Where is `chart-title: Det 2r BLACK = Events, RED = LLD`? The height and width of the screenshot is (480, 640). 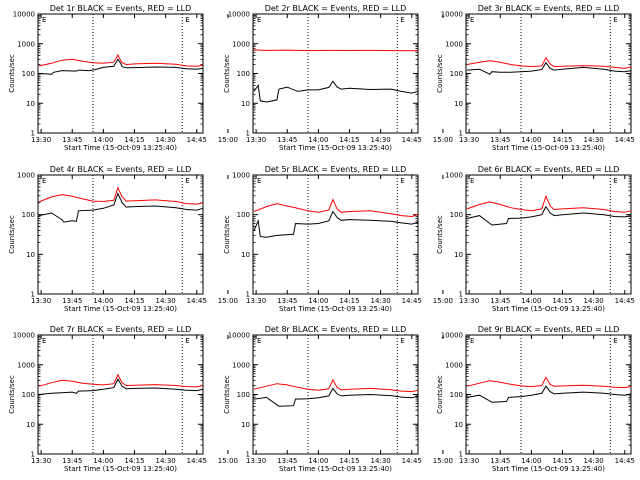
chart-title: Det 2r BLACK = Events, RED = LLD is located at coordinates (336, 8).